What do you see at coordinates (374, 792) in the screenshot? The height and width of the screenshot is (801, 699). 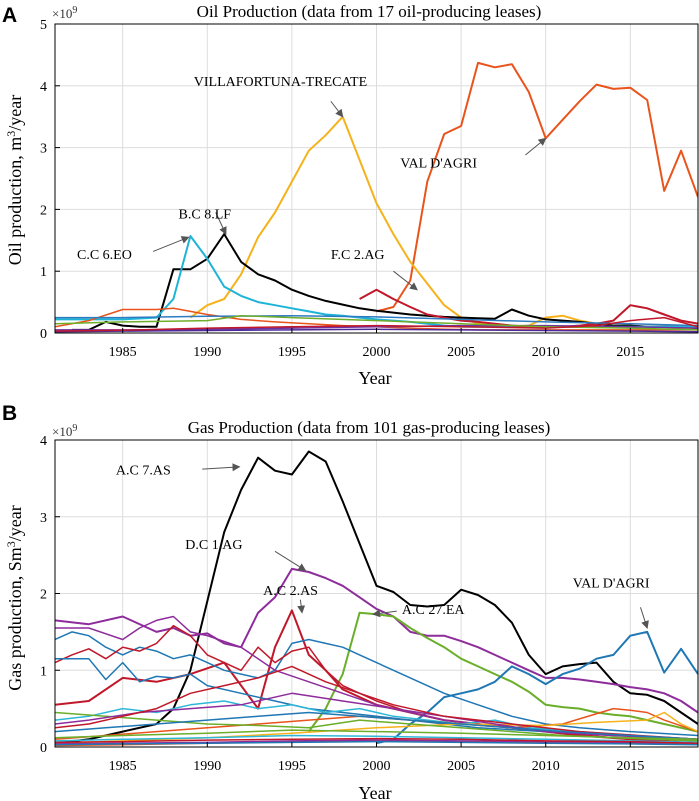 I see `panel-b-xlabel: Year` at bounding box center [374, 792].